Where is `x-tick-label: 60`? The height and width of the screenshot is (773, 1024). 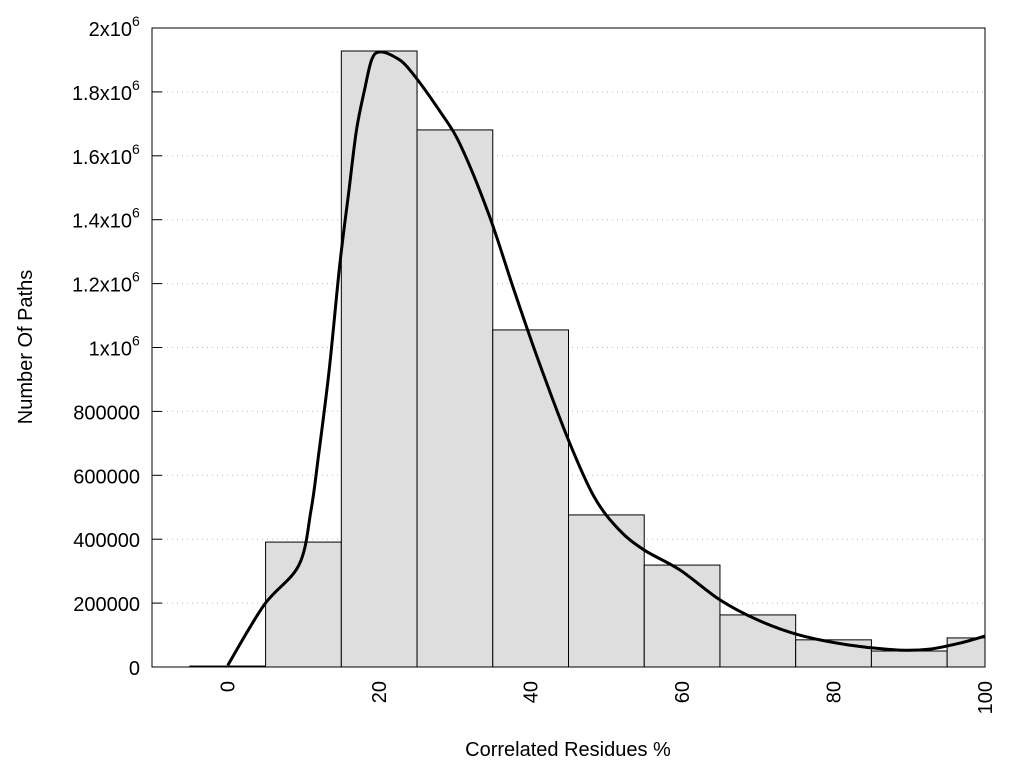 x-tick-label: 60 is located at coordinates (683, 692).